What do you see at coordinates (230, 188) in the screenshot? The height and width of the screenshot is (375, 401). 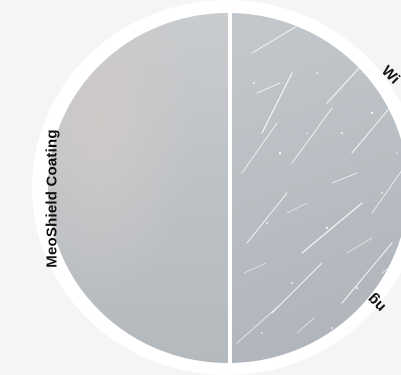 I see `center-divider` at bounding box center [230, 188].